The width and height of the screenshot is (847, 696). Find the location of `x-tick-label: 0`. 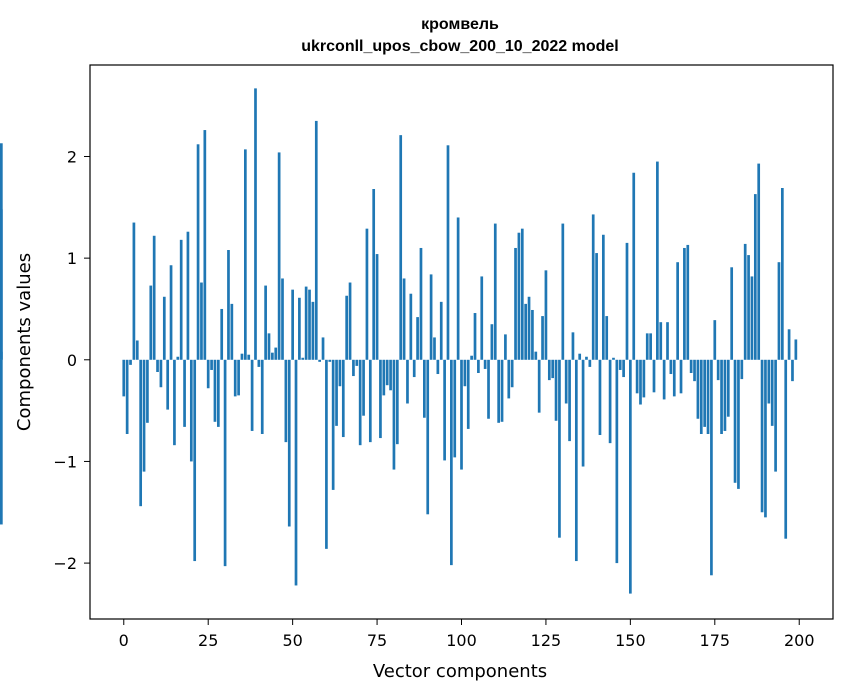

x-tick-label: 0 is located at coordinates (124, 640).